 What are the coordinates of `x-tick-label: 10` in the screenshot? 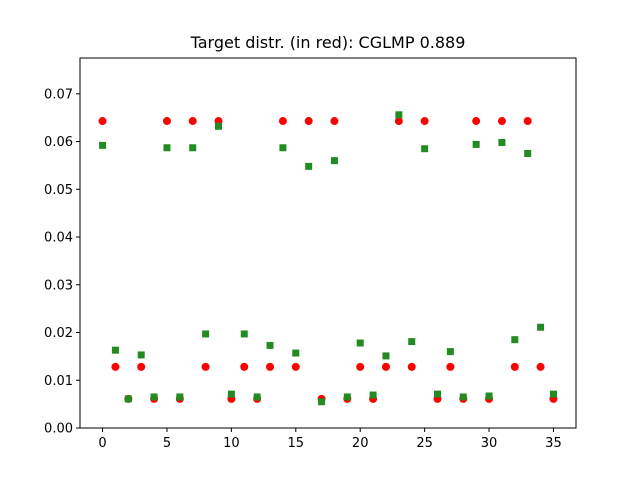 It's located at (231, 443).